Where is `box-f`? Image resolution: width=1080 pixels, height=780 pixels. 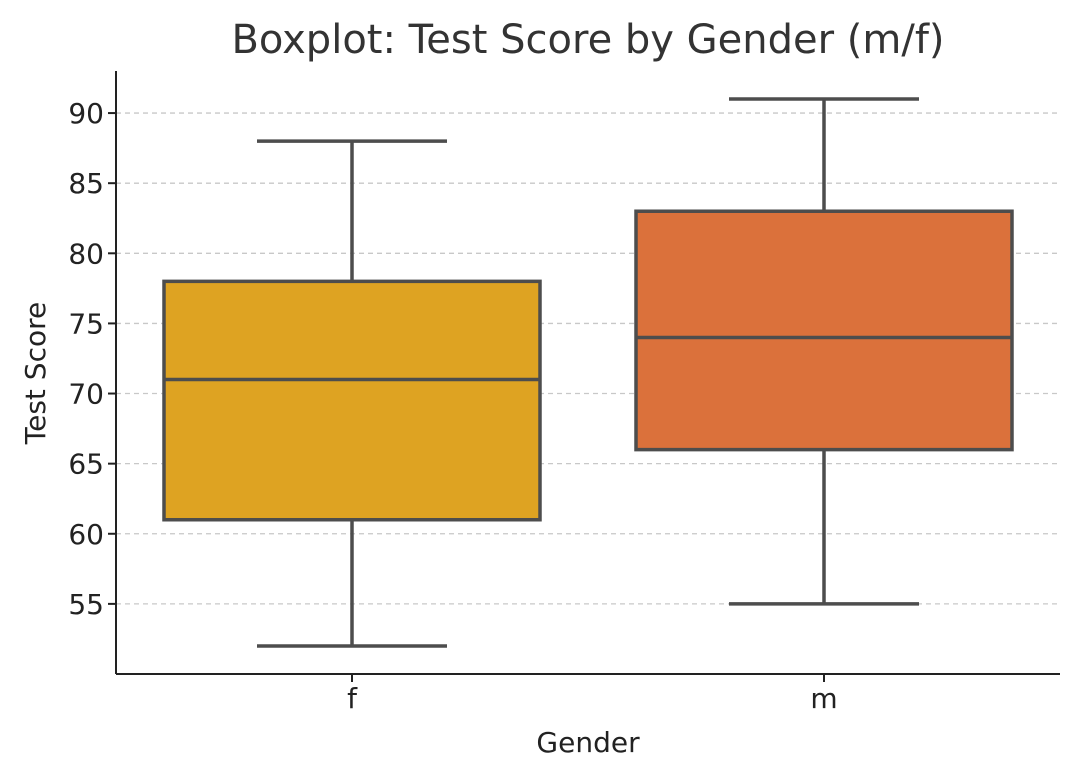
box-f is located at coordinates (352, 400).